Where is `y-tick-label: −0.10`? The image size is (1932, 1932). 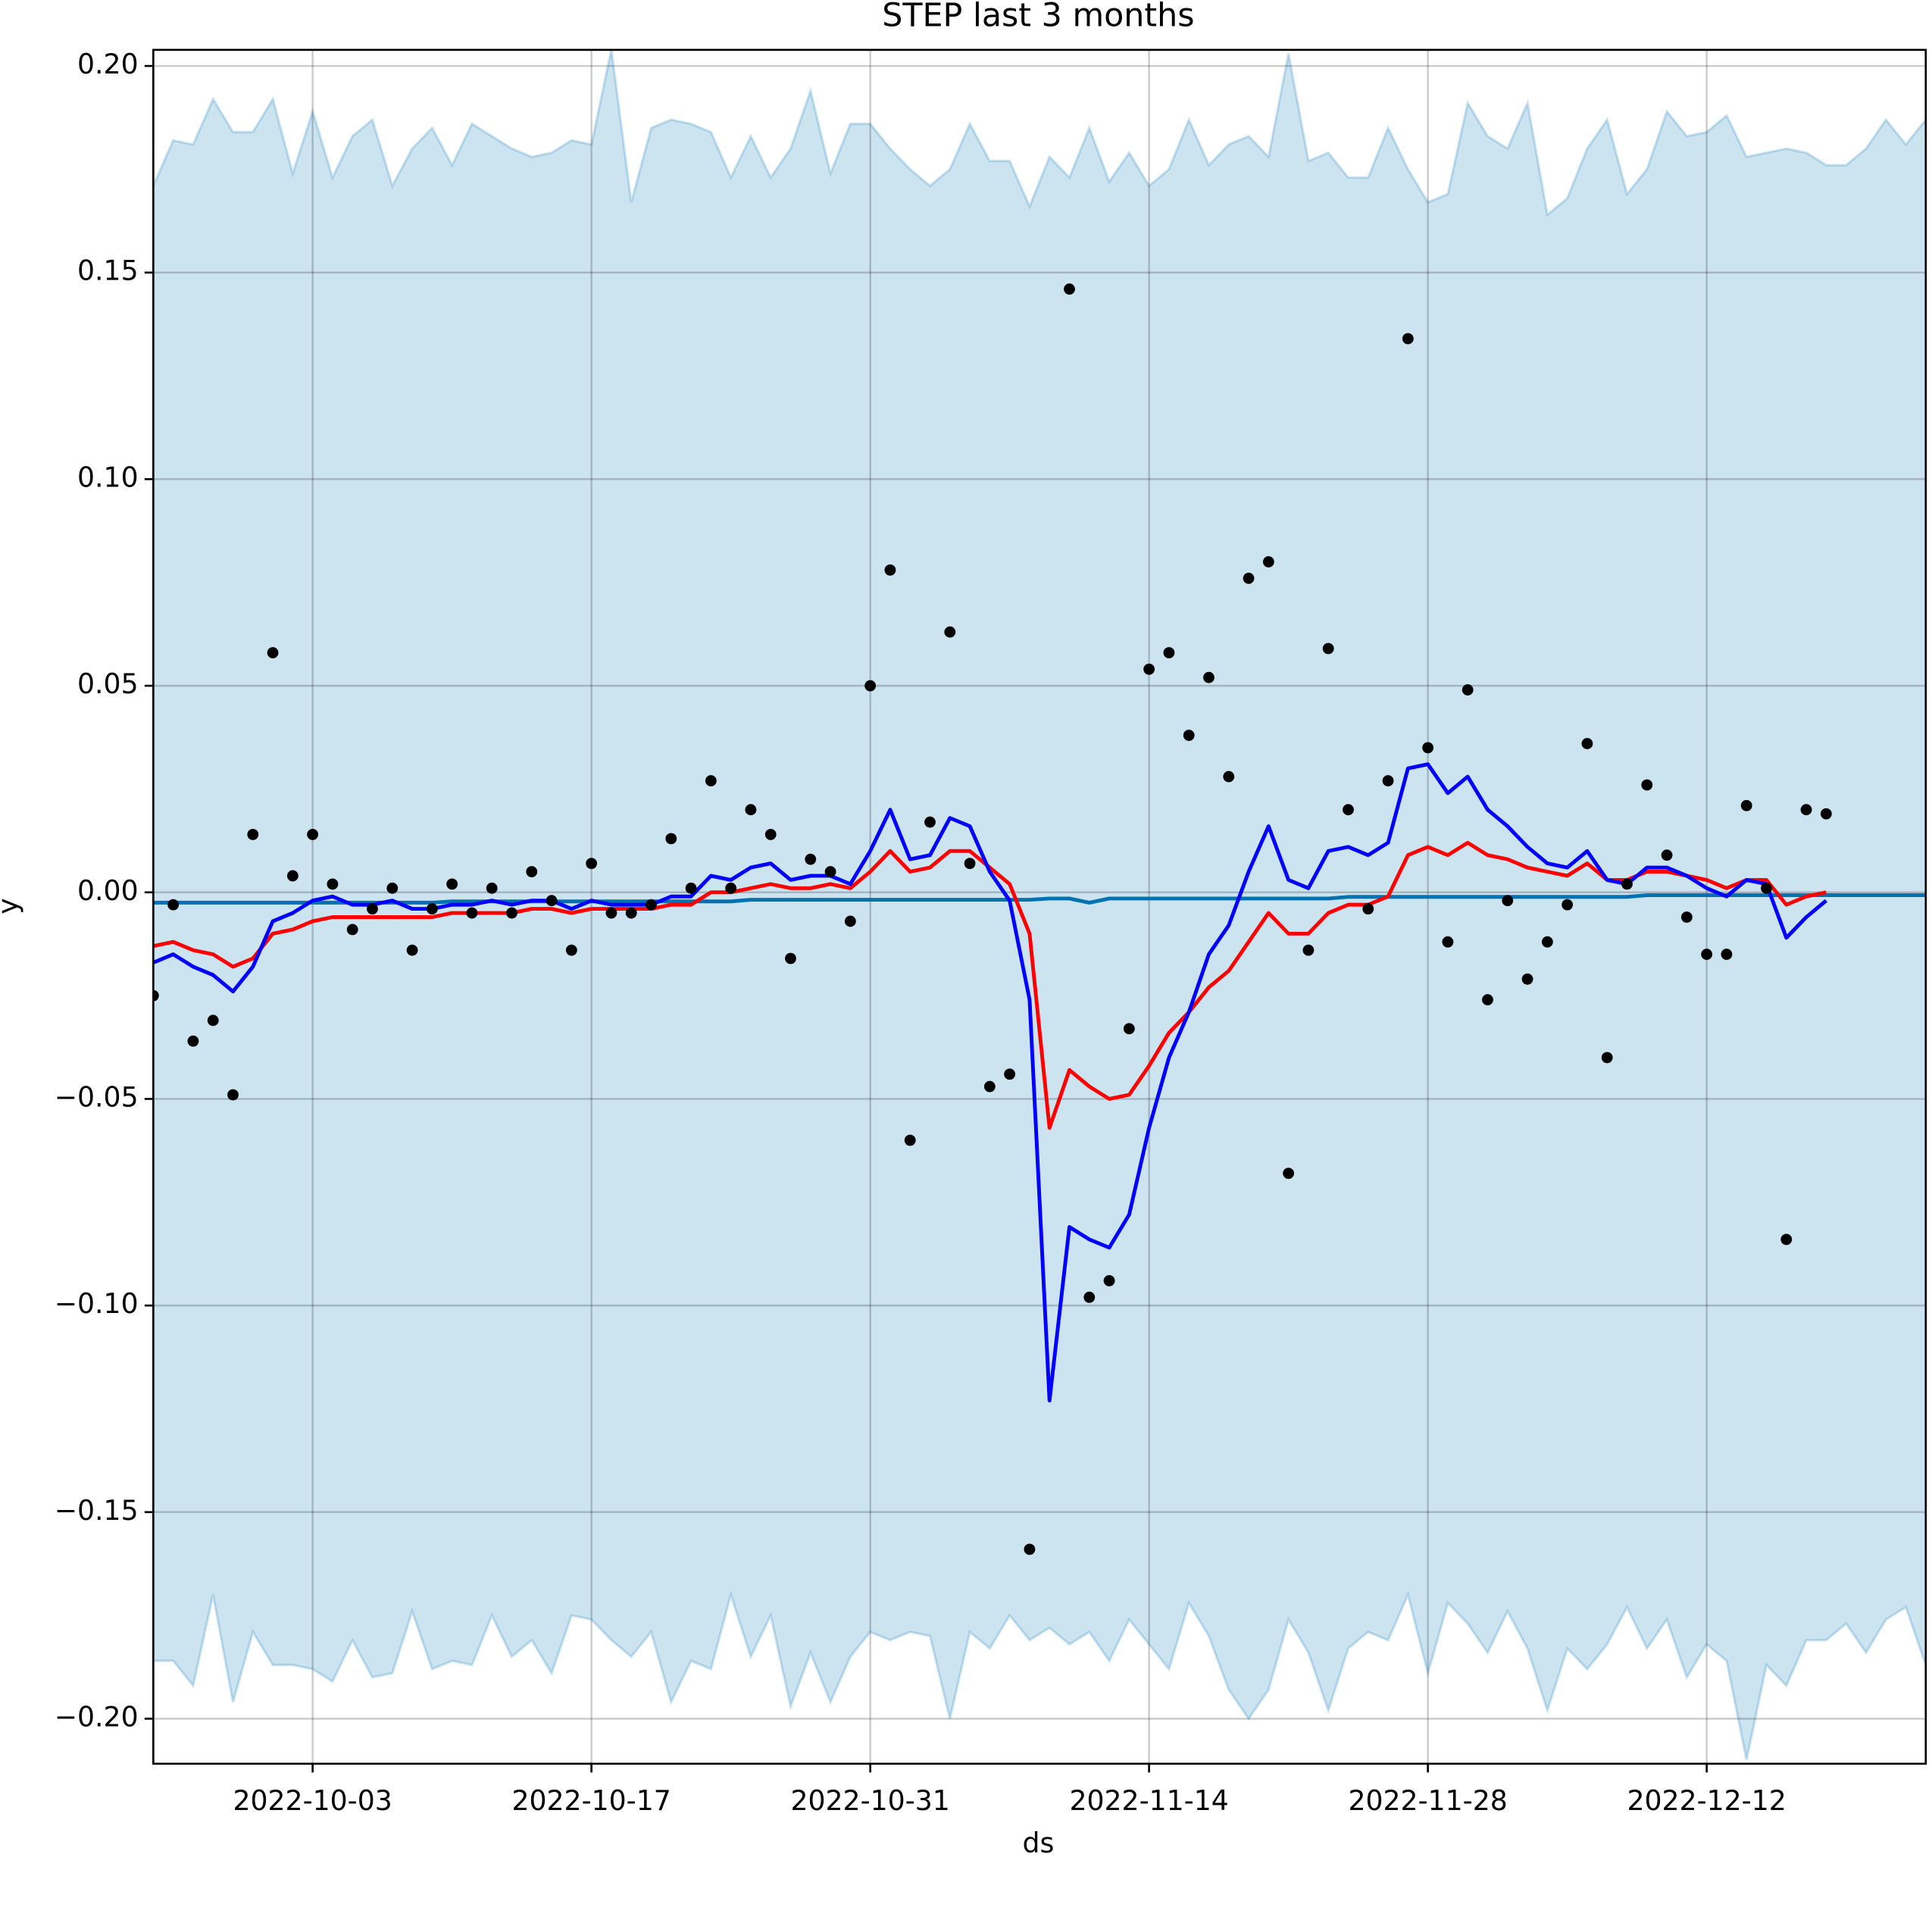
y-tick-label: −0.10 is located at coordinates (97, 1303).